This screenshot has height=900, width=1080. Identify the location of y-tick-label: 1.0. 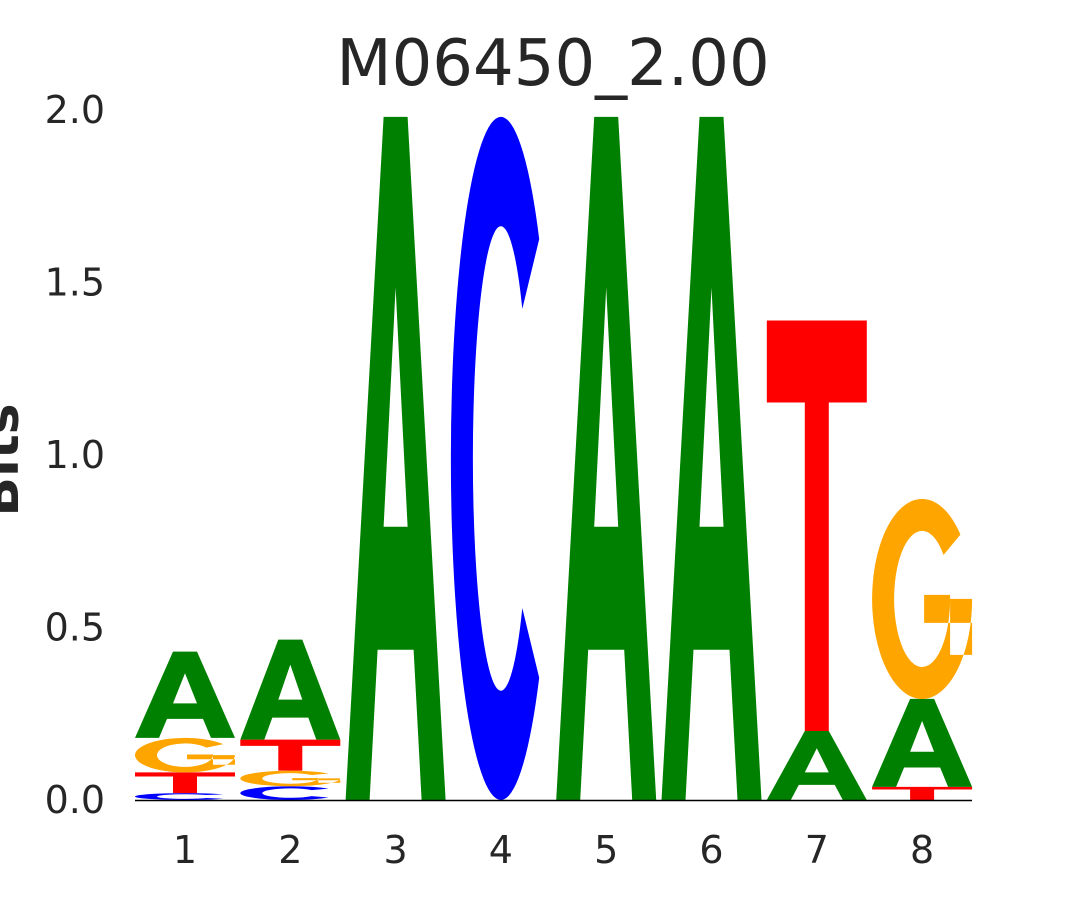
(75, 455).